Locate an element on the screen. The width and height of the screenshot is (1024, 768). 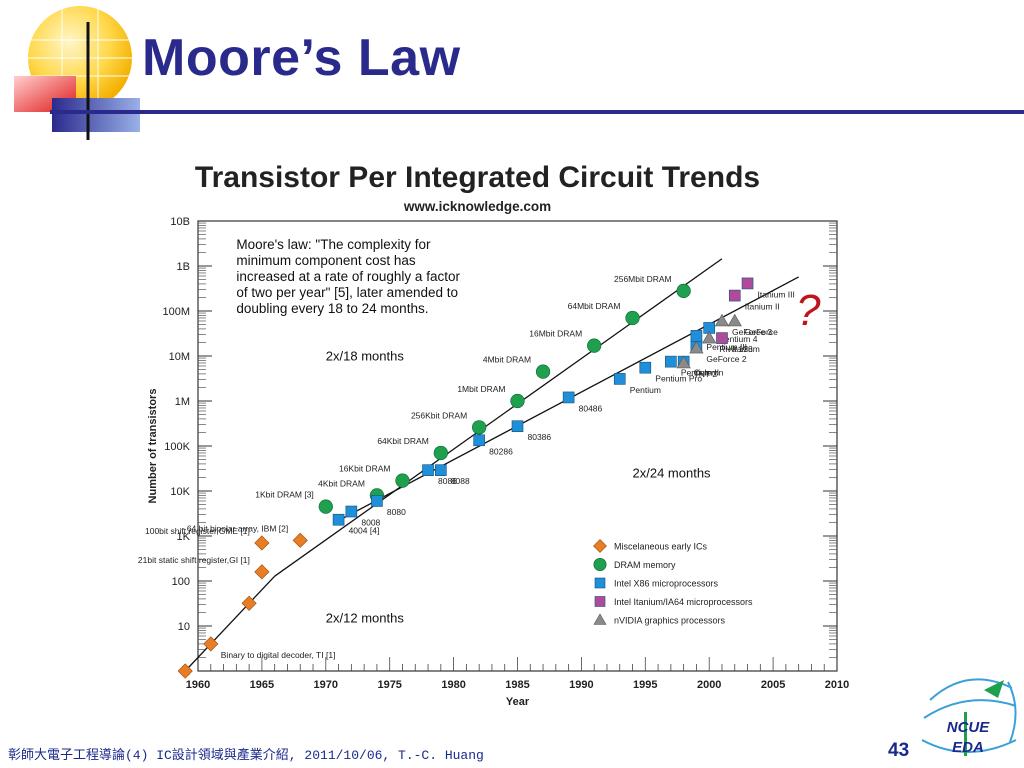
moores-law-quote-line: of two per year" [5], later amended to is located at coordinates (347, 292).